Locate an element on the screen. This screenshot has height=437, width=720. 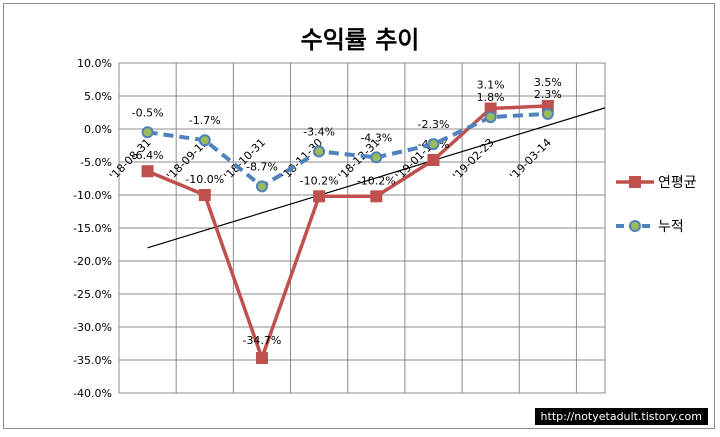
data-label: -2.3% is located at coordinates (434, 124).